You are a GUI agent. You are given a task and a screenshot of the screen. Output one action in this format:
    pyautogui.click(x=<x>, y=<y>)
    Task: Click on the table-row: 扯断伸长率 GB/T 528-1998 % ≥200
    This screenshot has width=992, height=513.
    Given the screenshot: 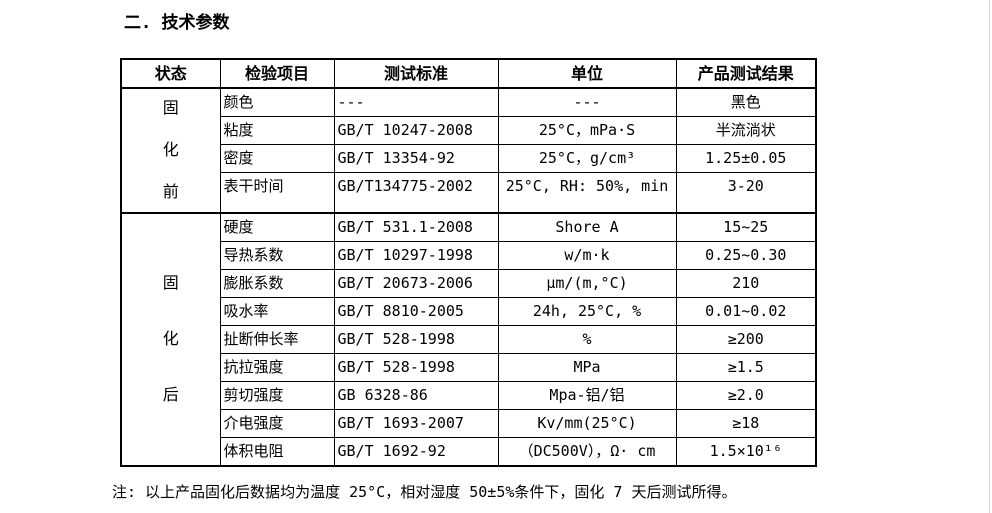 What is the action you would take?
    pyautogui.click(x=469, y=339)
    